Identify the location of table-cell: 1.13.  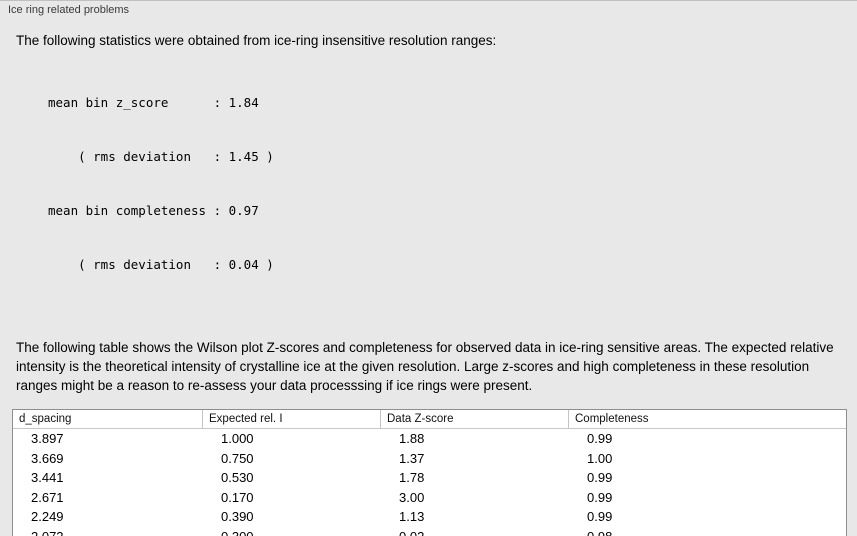
(412, 517).